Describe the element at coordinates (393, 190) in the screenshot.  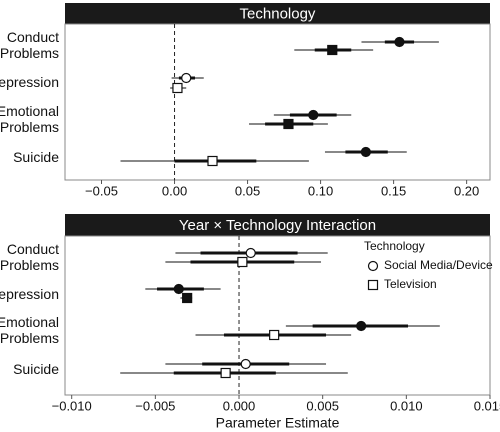
I see `x-tick-label: 0.15` at that location.